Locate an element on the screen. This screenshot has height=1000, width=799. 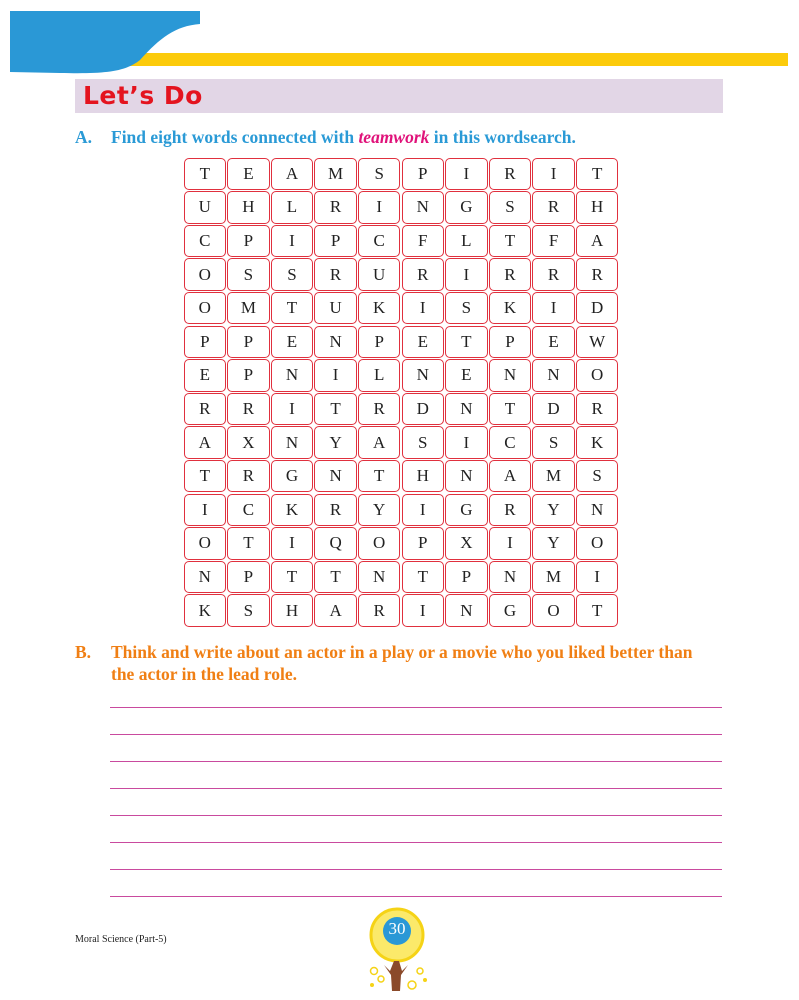
grid-cell: Q is located at coordinates (335, 543).